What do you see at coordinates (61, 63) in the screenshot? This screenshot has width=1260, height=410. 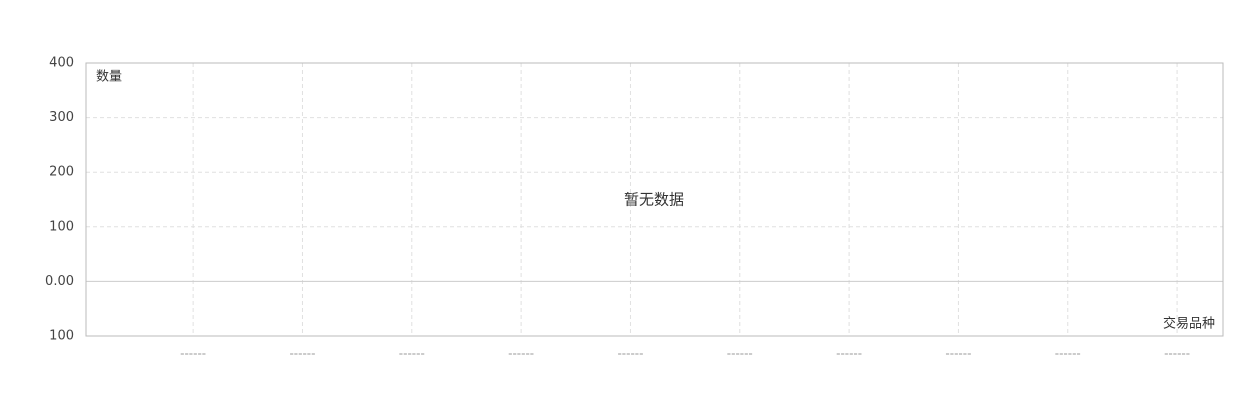 I see `y-tick-label: 400` at bounding box center [61, 63].